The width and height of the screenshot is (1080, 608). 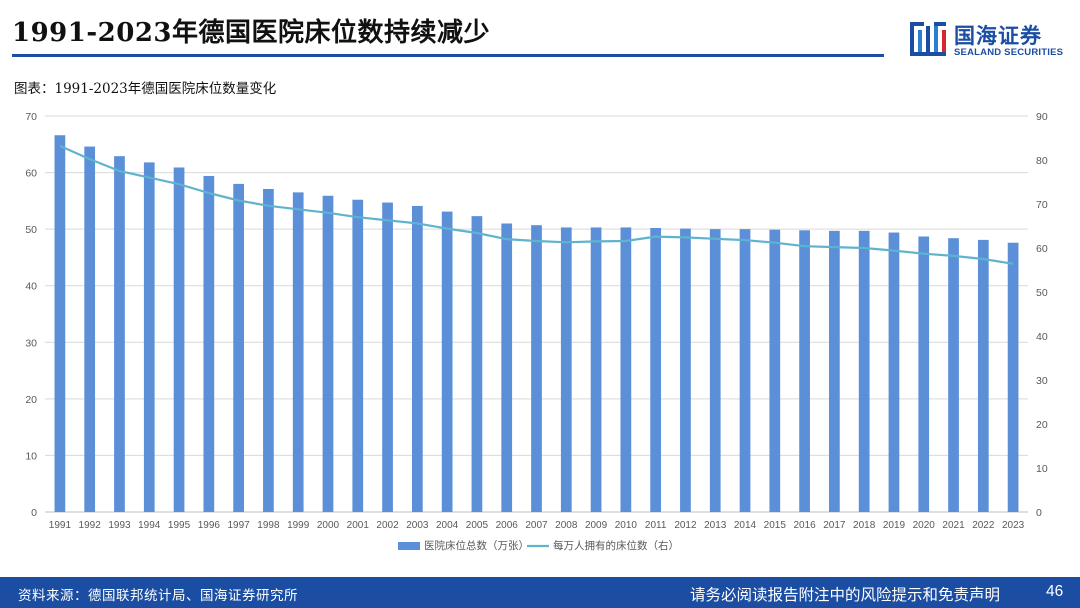 I want to click on y-right-tick-label: 60, so click(x=1042, y=249).